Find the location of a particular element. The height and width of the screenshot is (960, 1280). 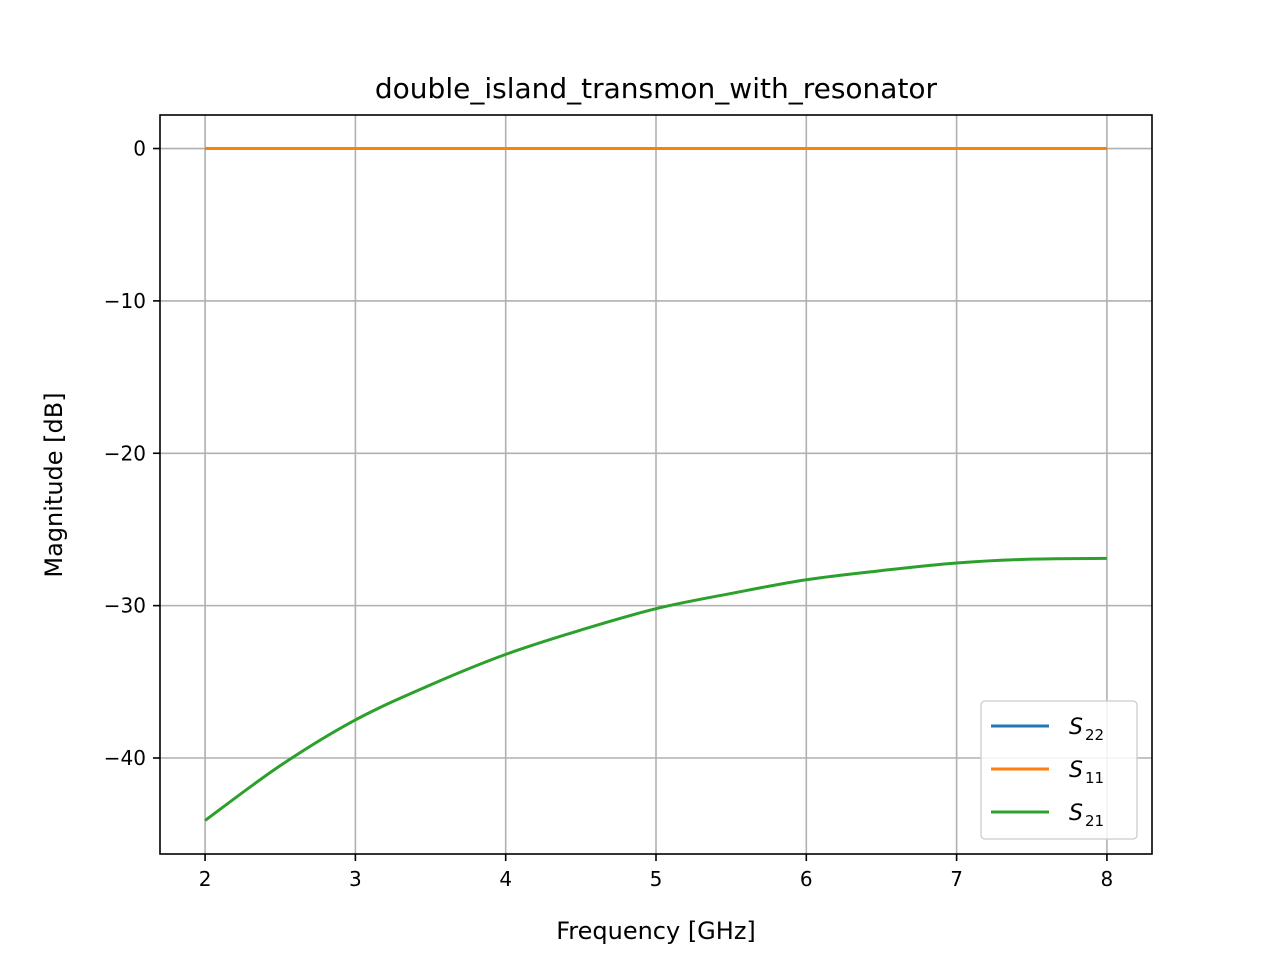

legend-label-s22: S 22 is located at coordinates (1086, 729).